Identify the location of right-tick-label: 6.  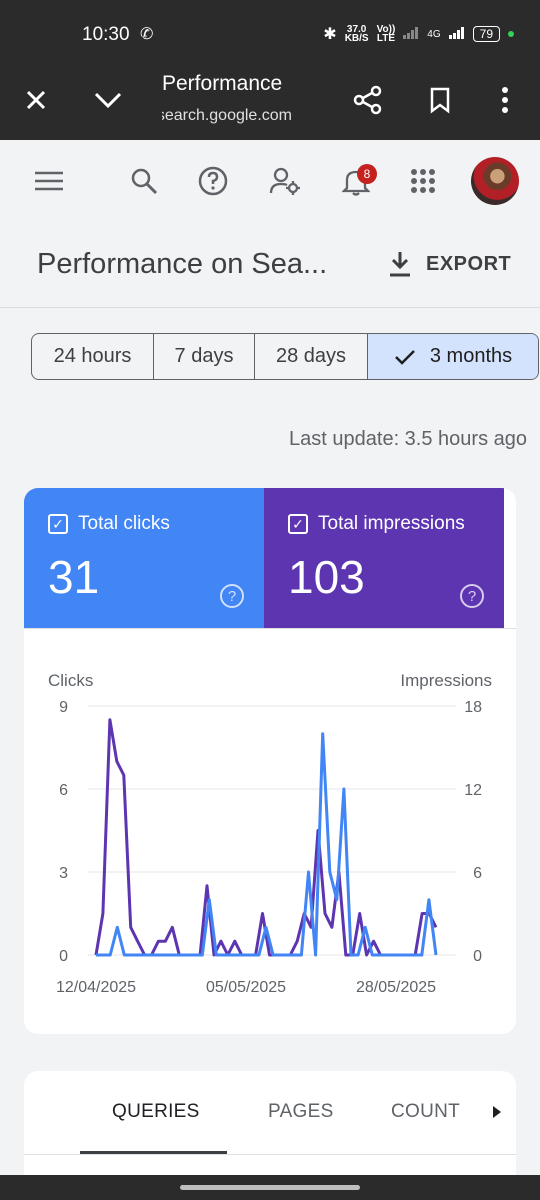
(477, 873).